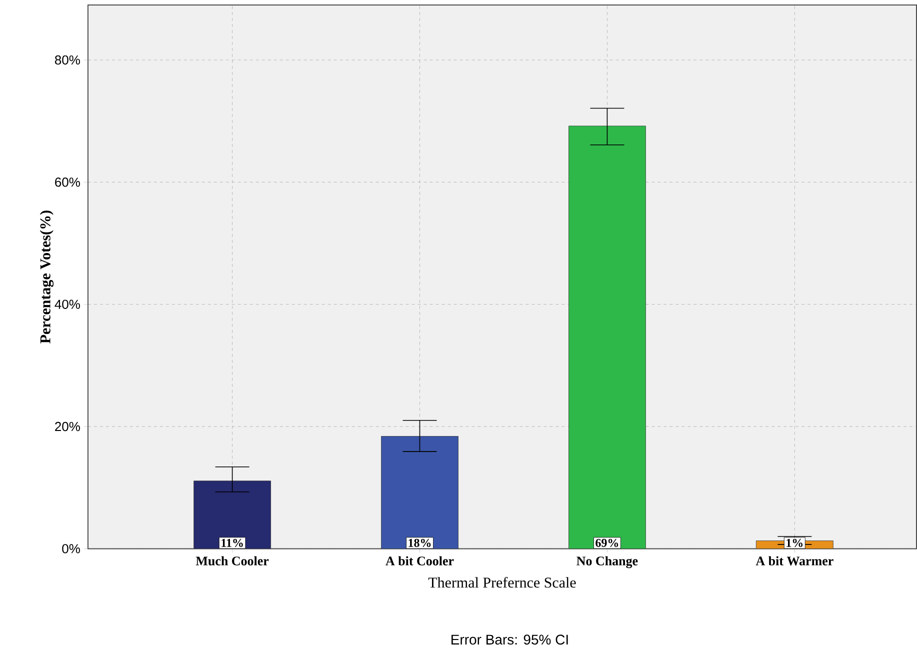 The height and width of the screenshot is (653, 917). What do you see at coordinates (232, 561) in the screenshot?
I see `x-tick-label: Much Cooler` at bounding box center [232, 561].